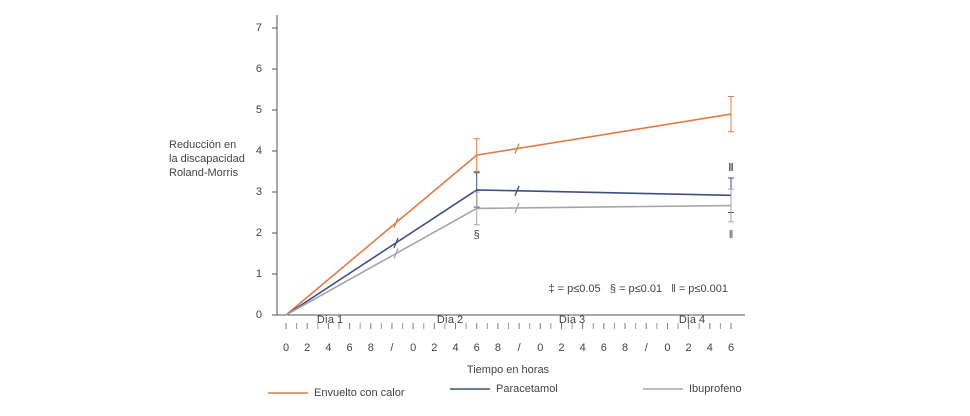 Image resolution: width=970 pixels, height=416 pixels. I want to click on legend-label: Paracetamol, so click(527, 389).